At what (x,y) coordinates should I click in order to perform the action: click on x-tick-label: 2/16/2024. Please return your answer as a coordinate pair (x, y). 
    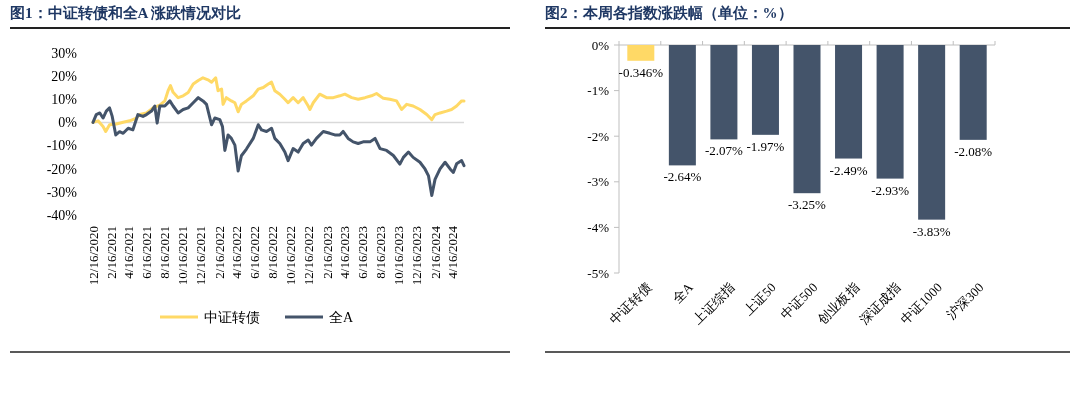
    Looking at the image, I should click on (435, 252).